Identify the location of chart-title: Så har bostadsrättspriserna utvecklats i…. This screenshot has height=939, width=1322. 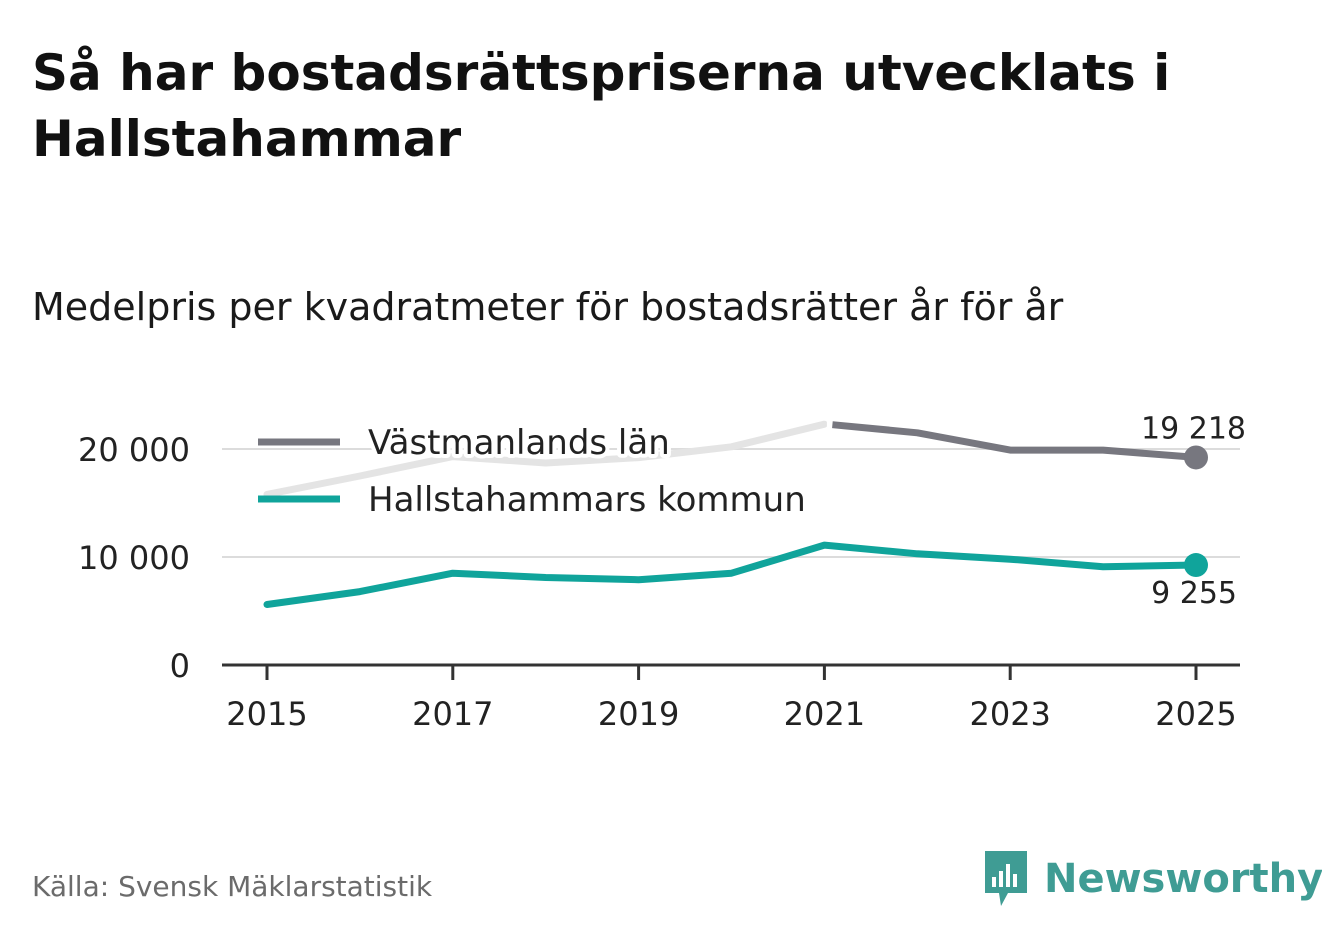
(601, 106).